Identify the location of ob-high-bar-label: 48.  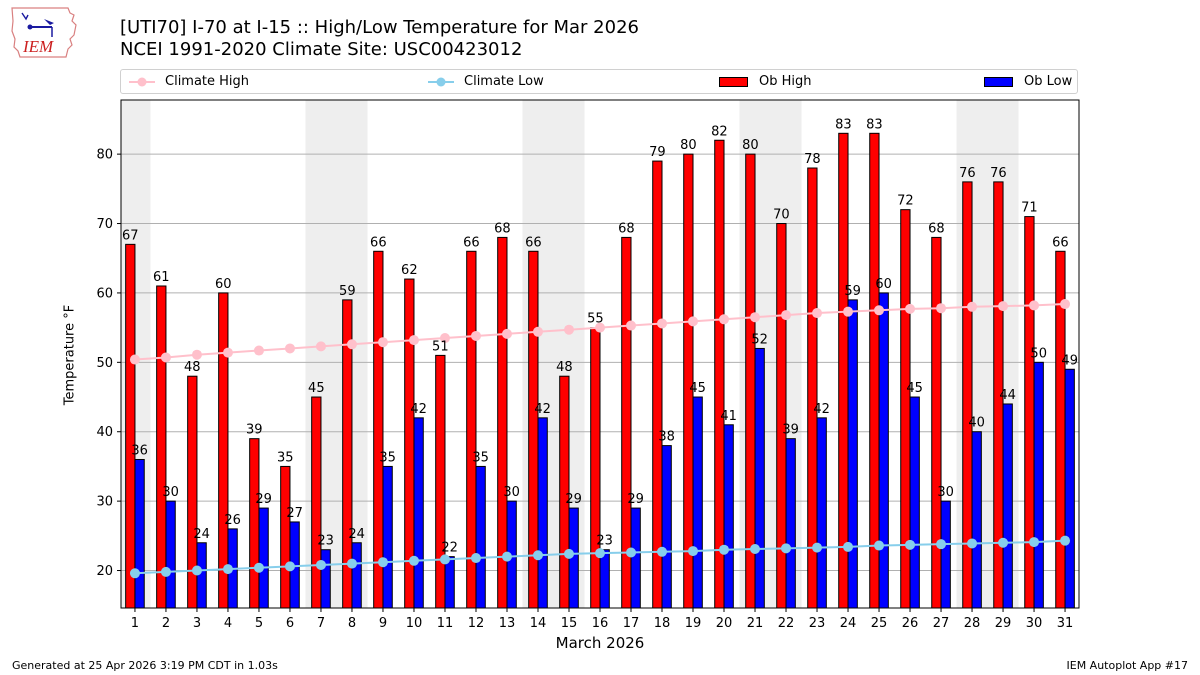
(564, 367).